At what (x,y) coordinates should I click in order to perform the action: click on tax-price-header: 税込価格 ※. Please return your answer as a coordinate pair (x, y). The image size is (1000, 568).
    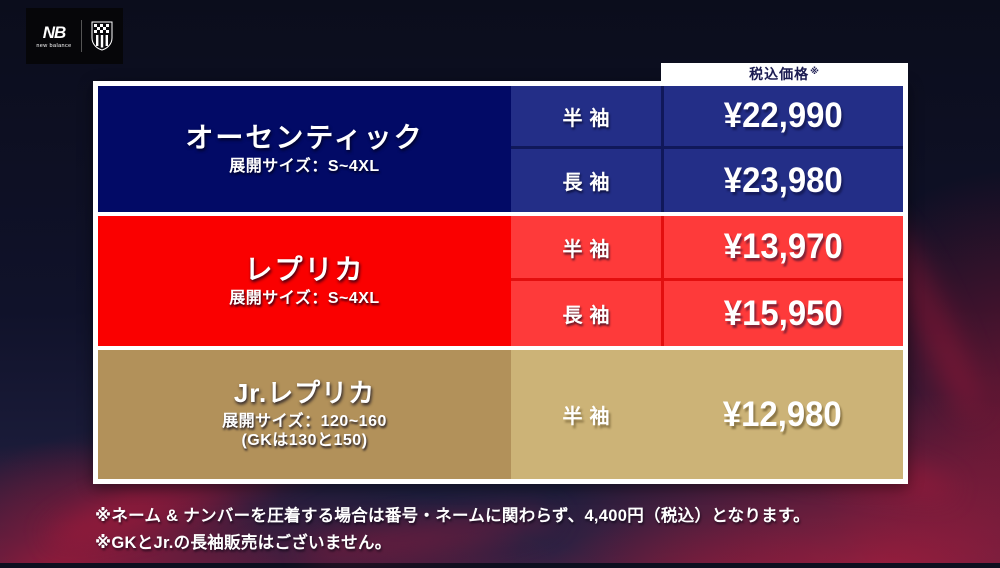
    Looking at the image, I should click on (784, 74).